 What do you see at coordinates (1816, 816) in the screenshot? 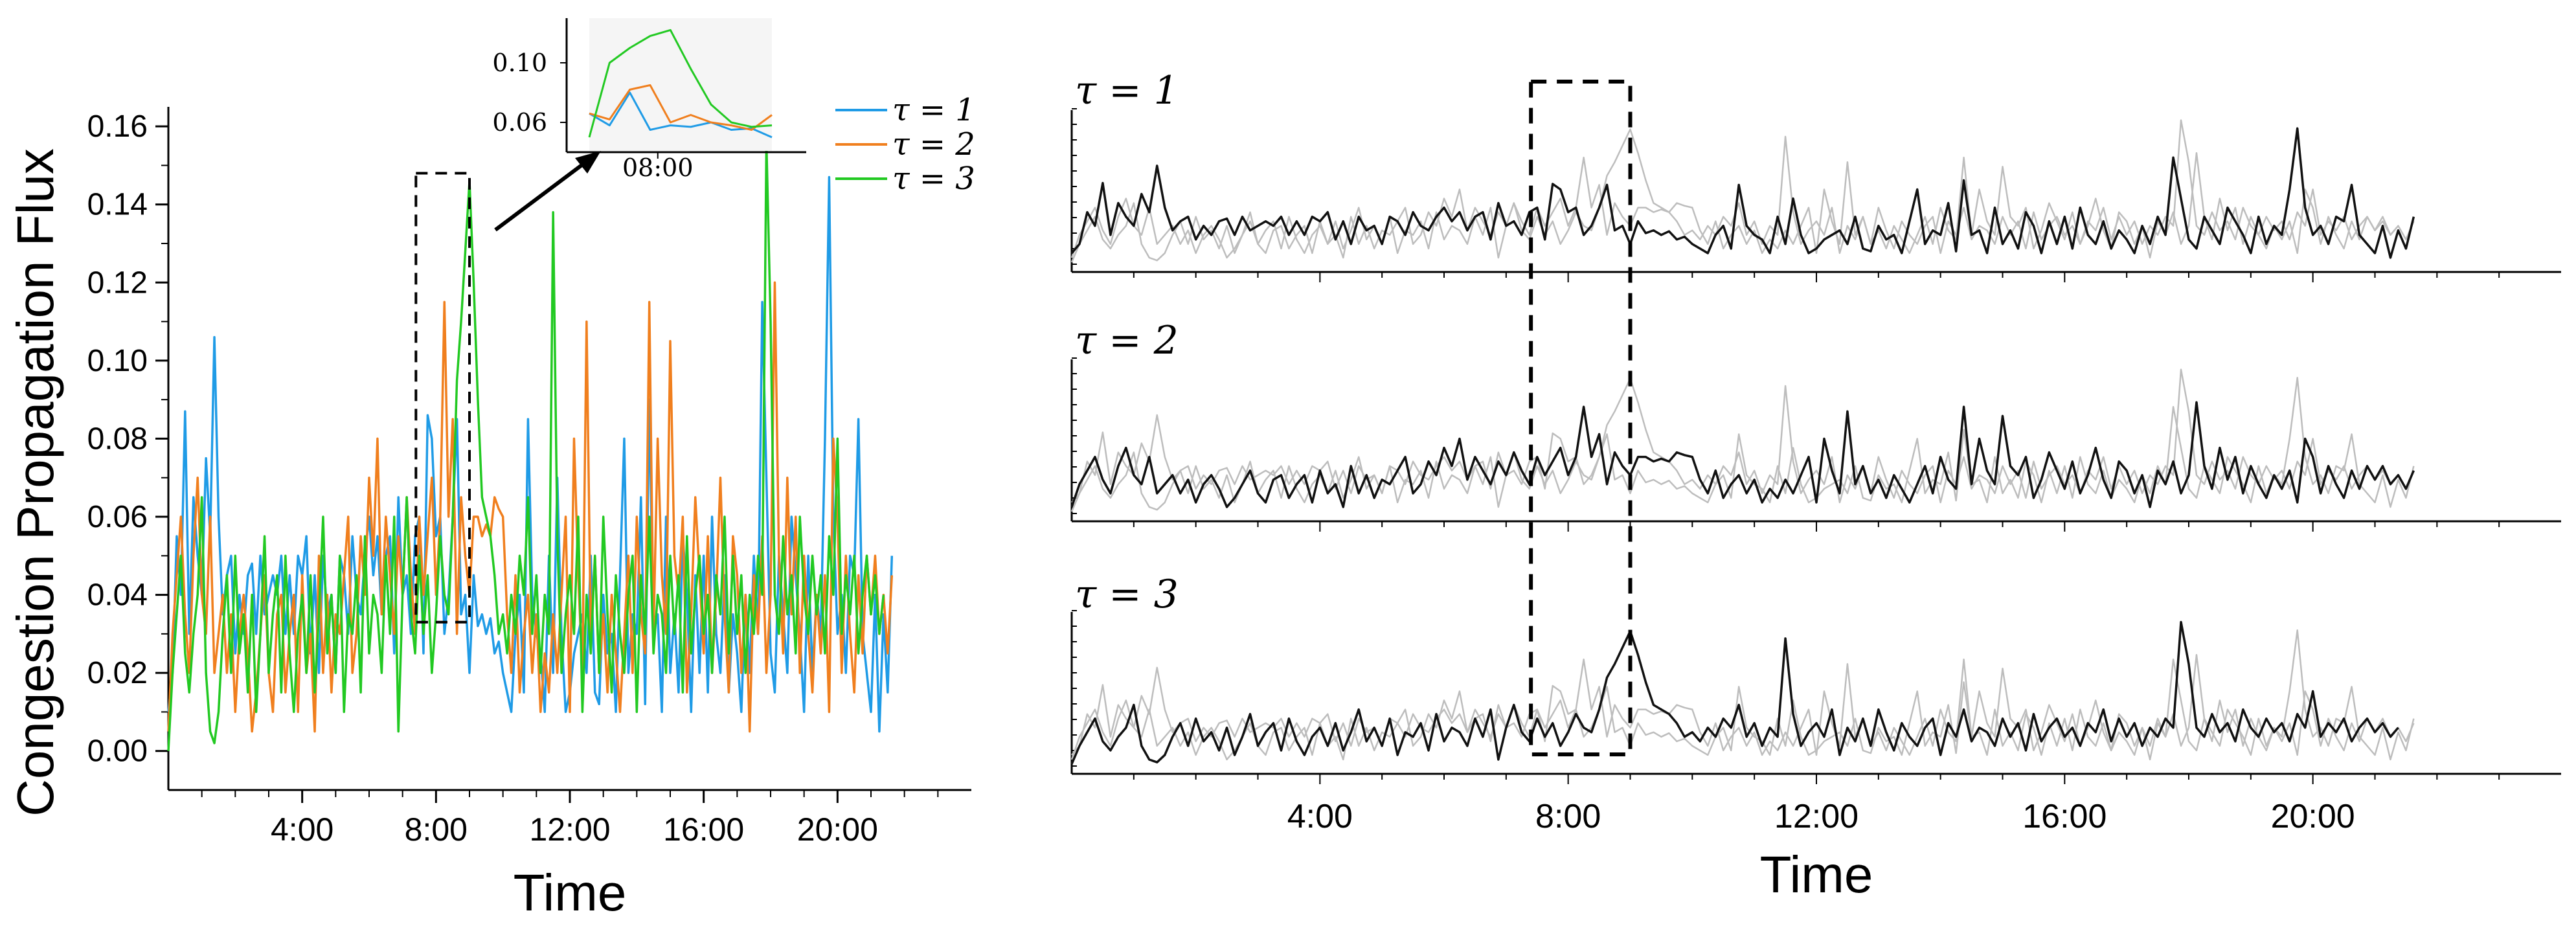
I see `right-x-tick-label: 12:00` at bounding box center [1816, 816].